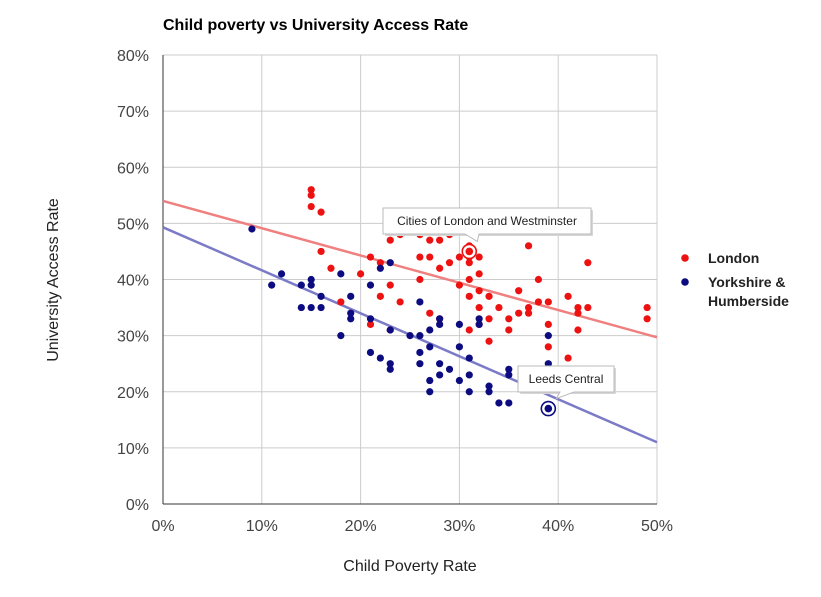 This screenshot has width=821, height=597. What do you see at coordinates (748, 301) in the screenshot?
I see `legend-label-line: Humberside` at bounding box center [748, 301].